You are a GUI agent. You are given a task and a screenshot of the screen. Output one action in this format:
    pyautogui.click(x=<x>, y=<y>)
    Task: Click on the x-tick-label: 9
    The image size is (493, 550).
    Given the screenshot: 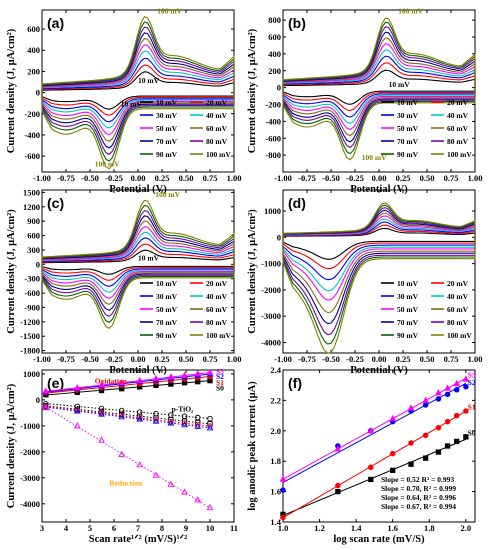 What is the action you would take?
    pyautogui.click(x=186, y=528)
    